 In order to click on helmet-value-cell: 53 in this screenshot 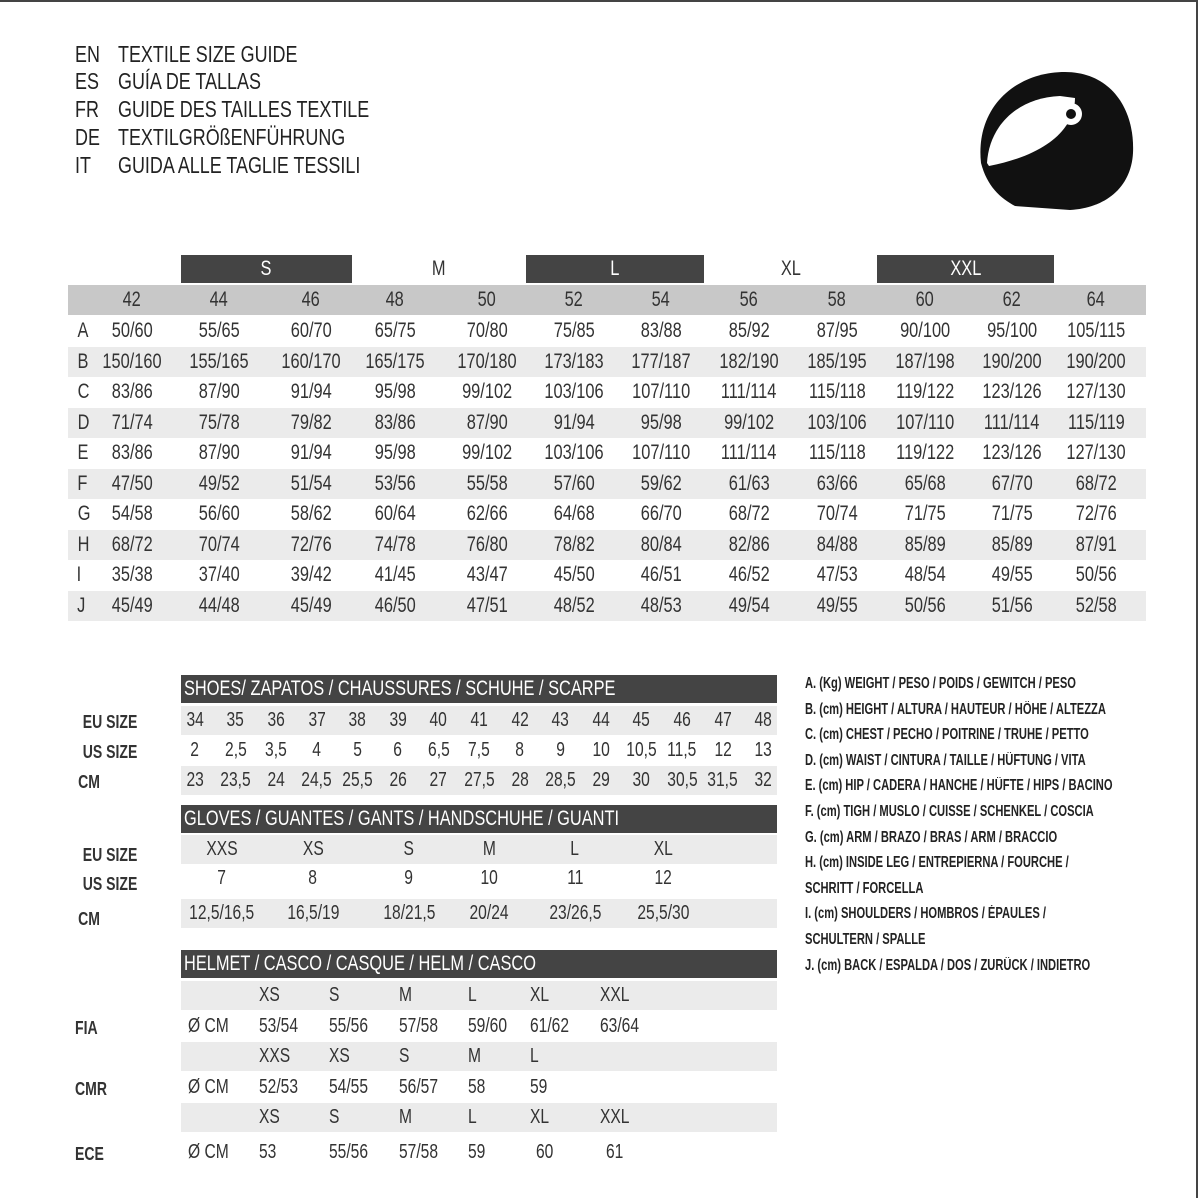, I will do `click(268, 1152)`.